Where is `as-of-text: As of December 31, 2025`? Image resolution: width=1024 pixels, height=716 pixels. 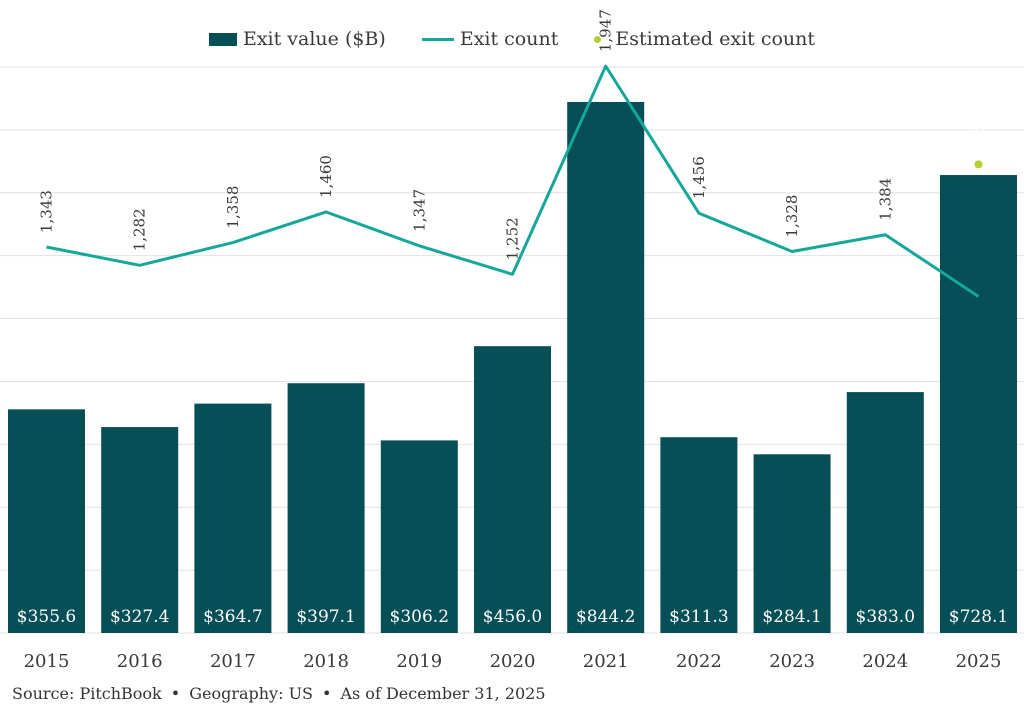 as-of-text: As of December 31, 2025 is located at coordinates (443, 693).